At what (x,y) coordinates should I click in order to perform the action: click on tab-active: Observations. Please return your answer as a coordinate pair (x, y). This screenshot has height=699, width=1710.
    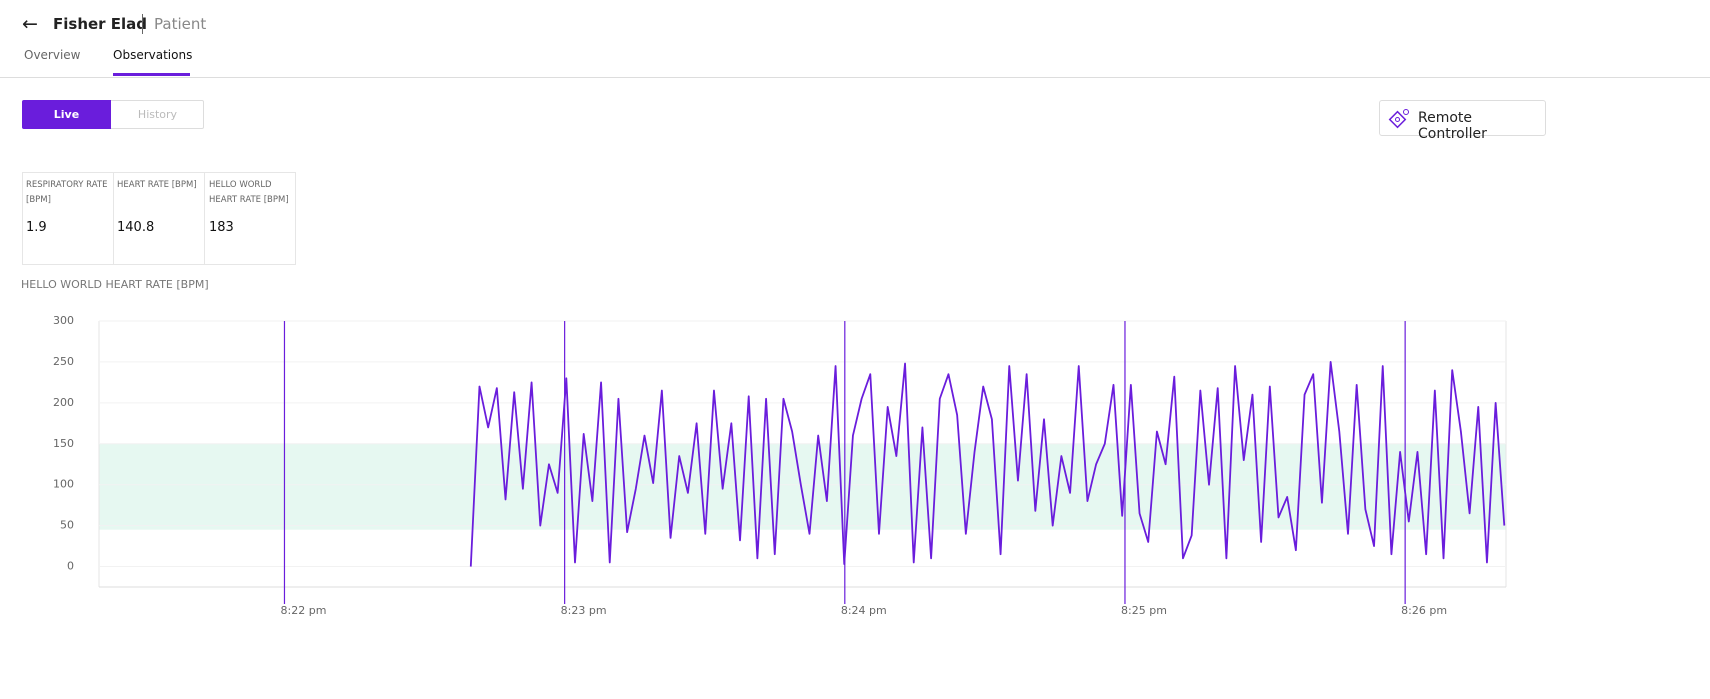
    Looking at the image, I should click on (153, 55).